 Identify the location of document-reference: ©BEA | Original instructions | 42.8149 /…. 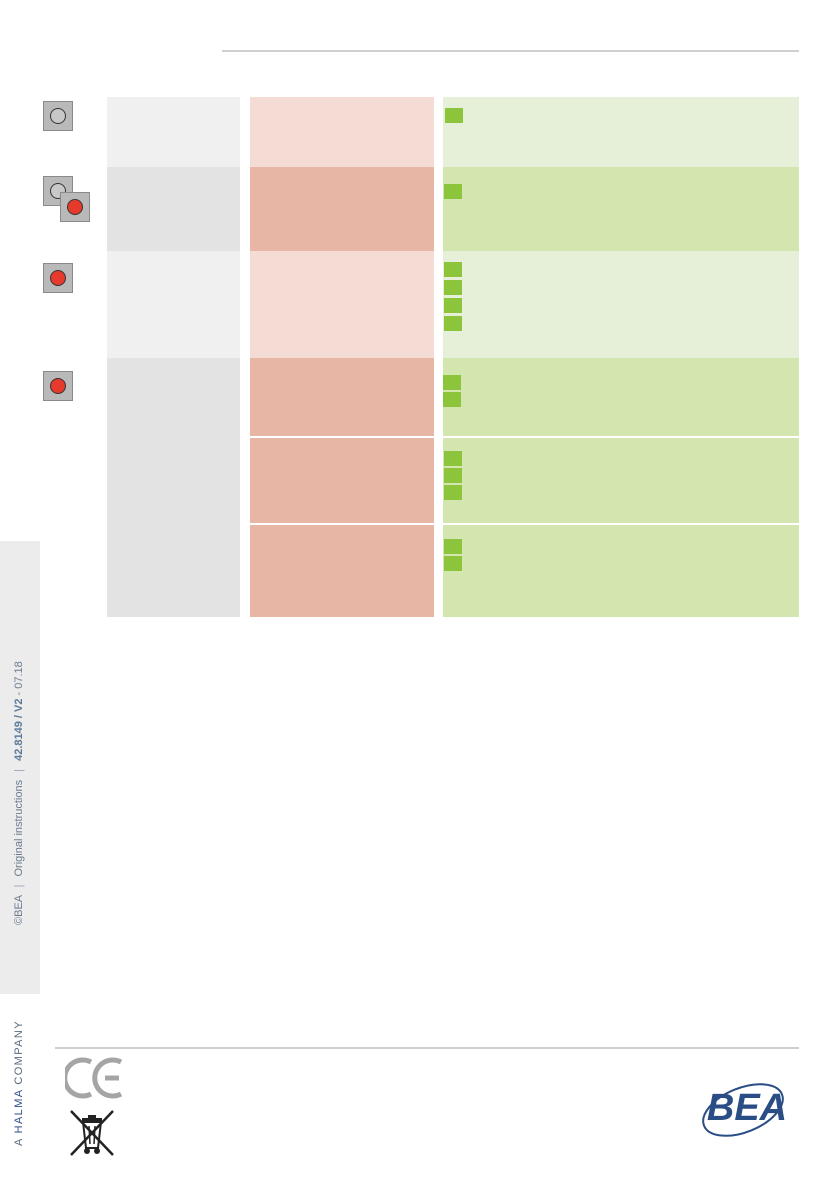
(19, 793).